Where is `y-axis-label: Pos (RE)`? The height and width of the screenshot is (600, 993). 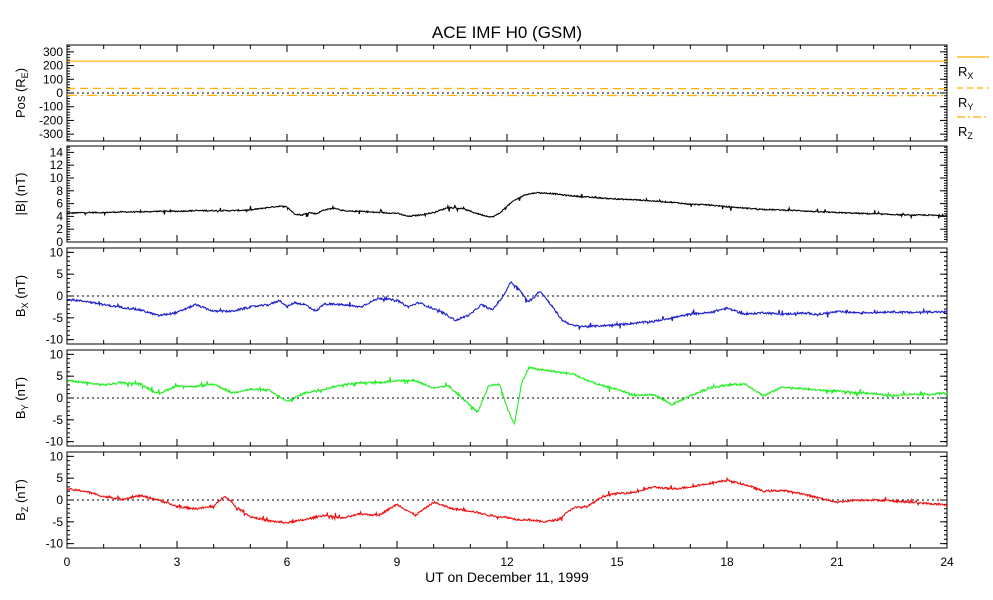 y-axis-label: Pos (RE) is located at coordinates (21, 93).